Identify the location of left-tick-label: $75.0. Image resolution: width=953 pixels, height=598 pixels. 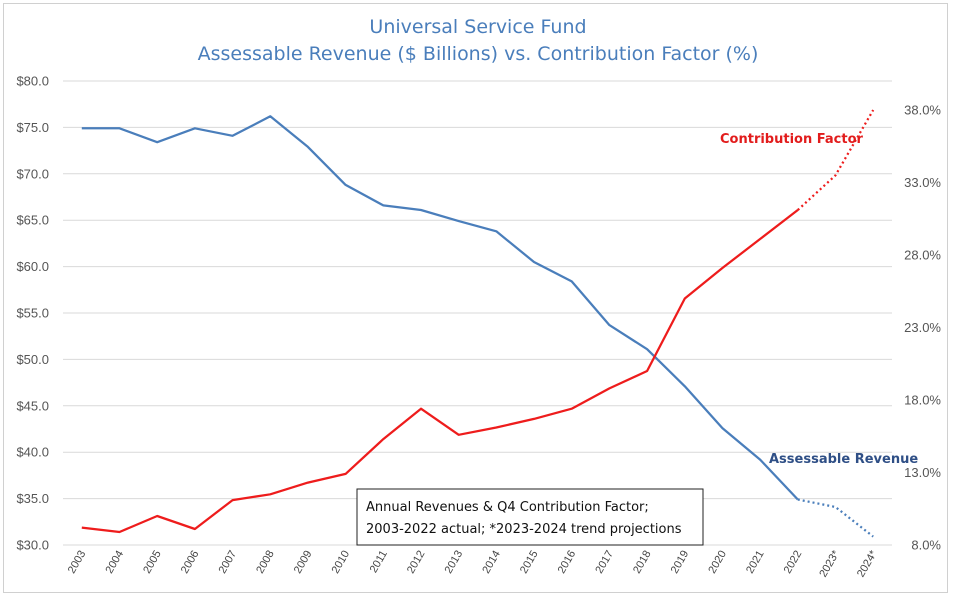
(32, 127).